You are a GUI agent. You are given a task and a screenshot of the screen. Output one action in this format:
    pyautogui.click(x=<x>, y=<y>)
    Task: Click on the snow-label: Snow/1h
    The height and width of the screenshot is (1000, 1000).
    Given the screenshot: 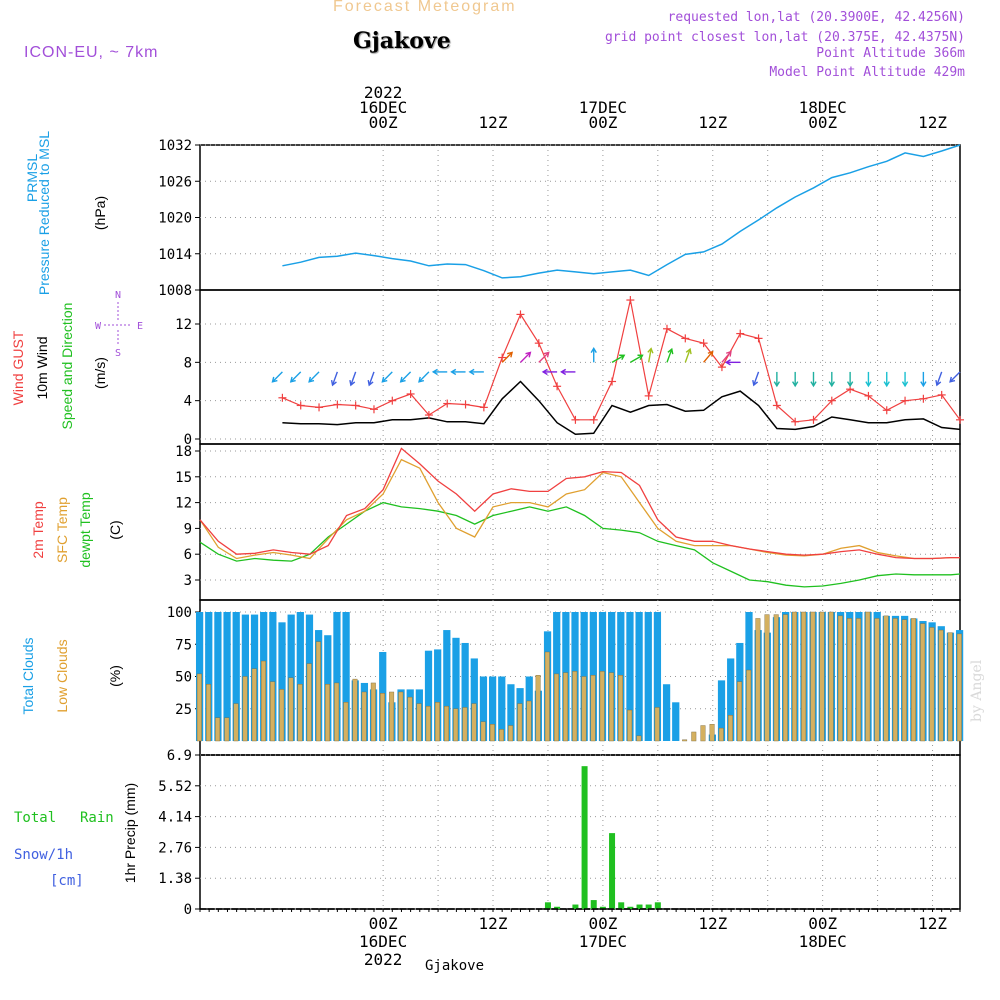 What is the action you would take?
    pyautogui.click(x=44, y=855)
    